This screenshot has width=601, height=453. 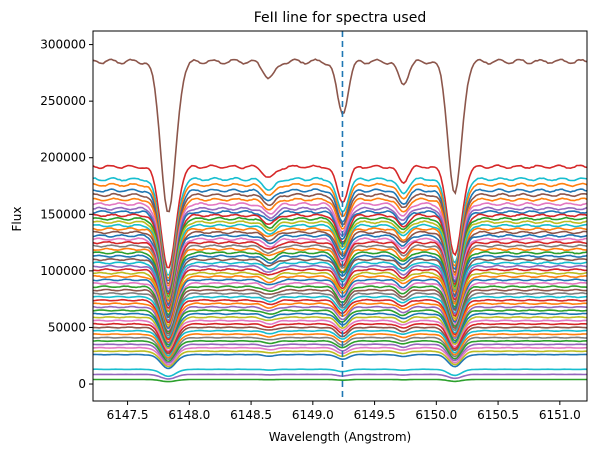 What do you see at coordinates (17, 219) in the screenshot?
I see `y-axis-label: Flux` at bounding box center [17, 219].